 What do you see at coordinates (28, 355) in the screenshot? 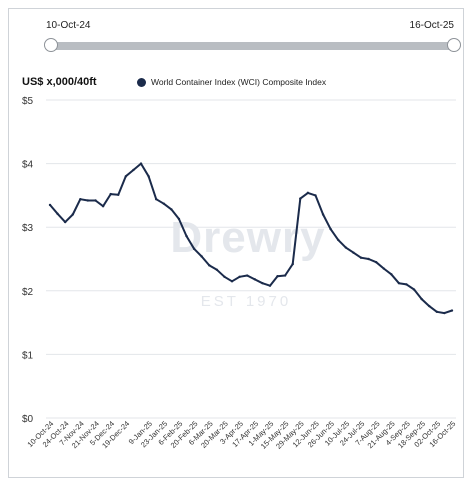
I see `y-tick-label: $1` at bounding box center [28, 355].